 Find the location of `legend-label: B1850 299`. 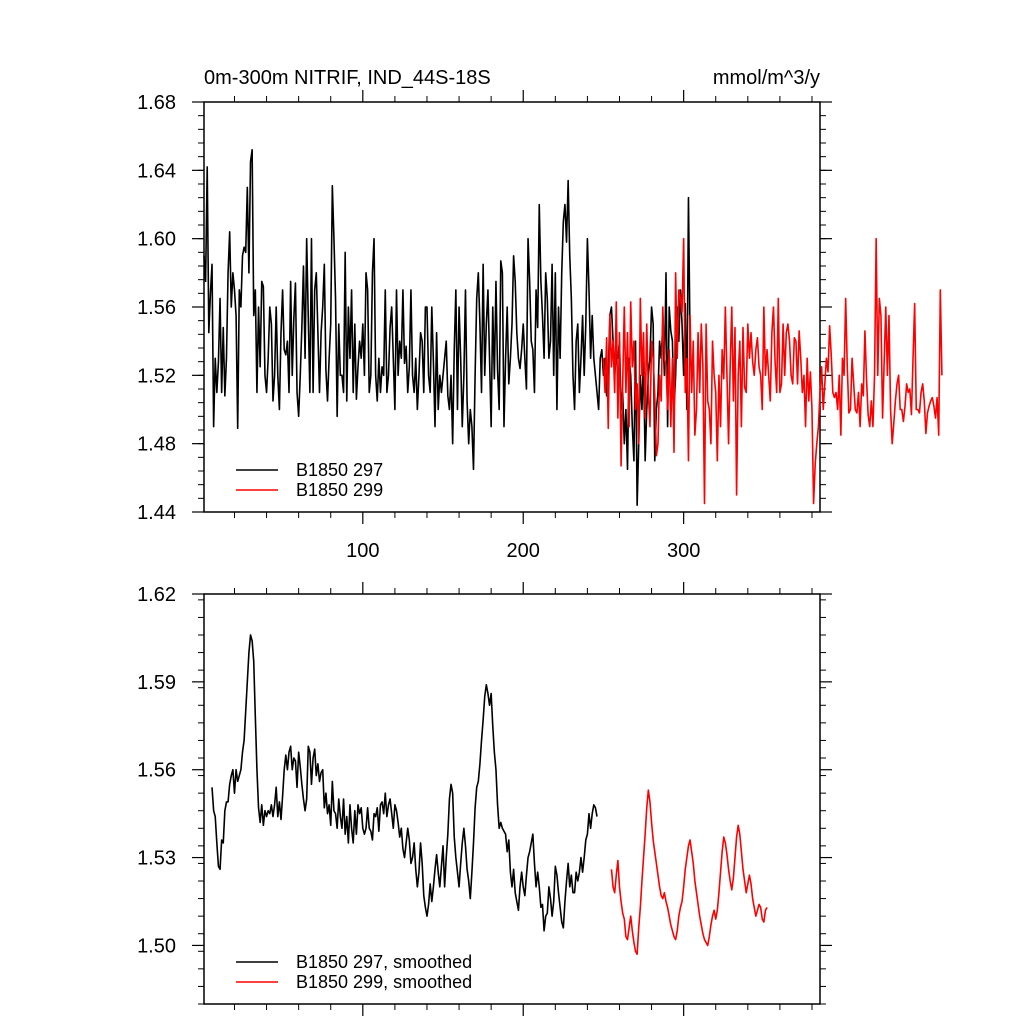

legend-label: B1850 299 is located at coordinates (339, 490).